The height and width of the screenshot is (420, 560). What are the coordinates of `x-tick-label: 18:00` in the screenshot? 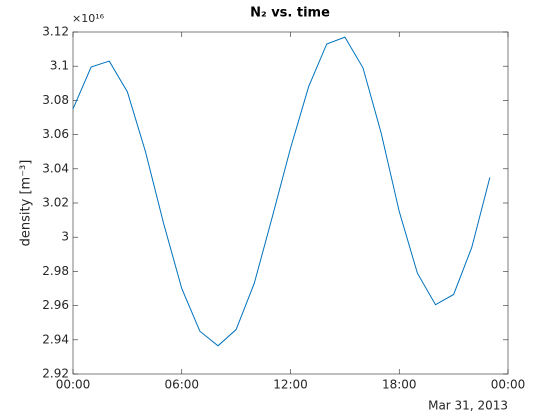 It's located at (399, 385).